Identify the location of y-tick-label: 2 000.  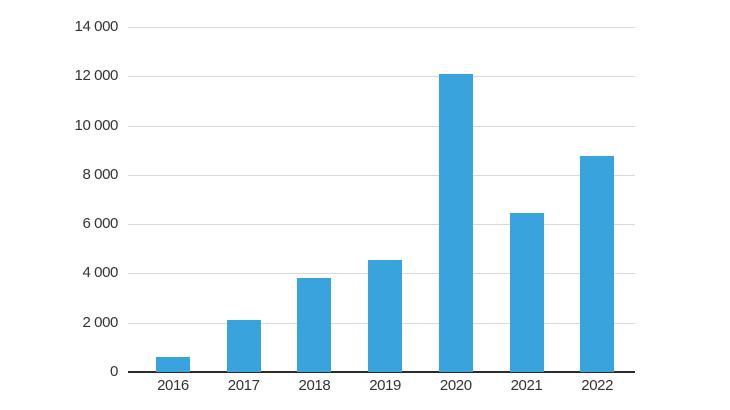
(100, 322).